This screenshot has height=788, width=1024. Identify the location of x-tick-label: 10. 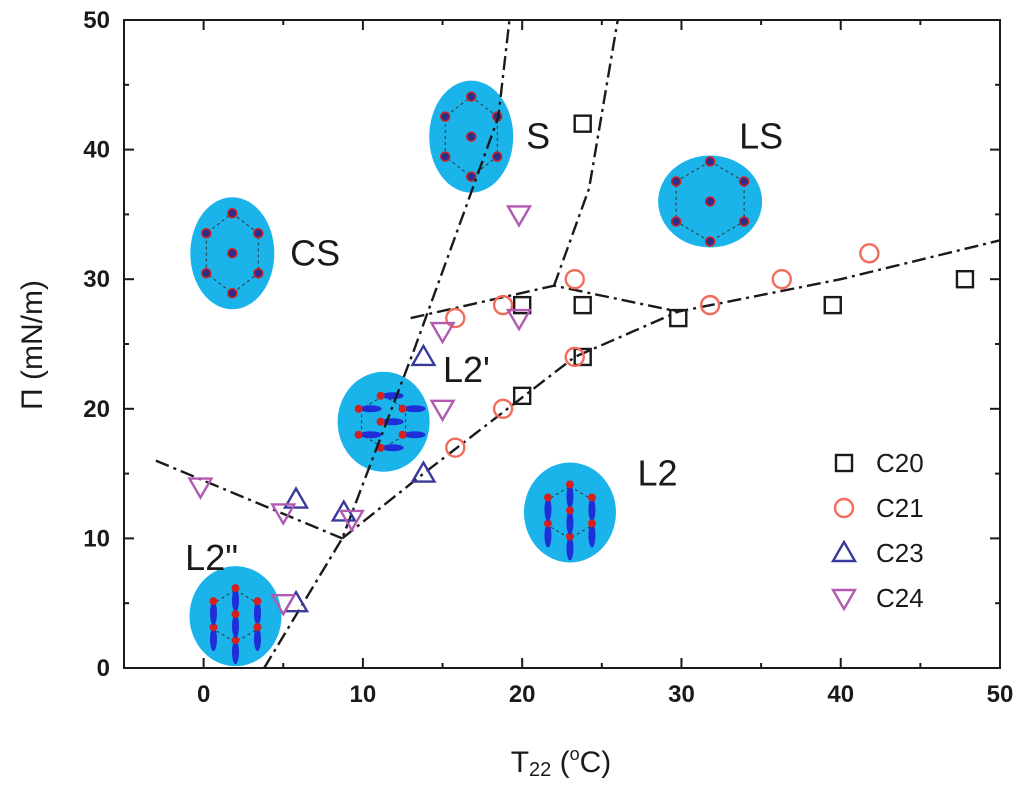
(363, 694).